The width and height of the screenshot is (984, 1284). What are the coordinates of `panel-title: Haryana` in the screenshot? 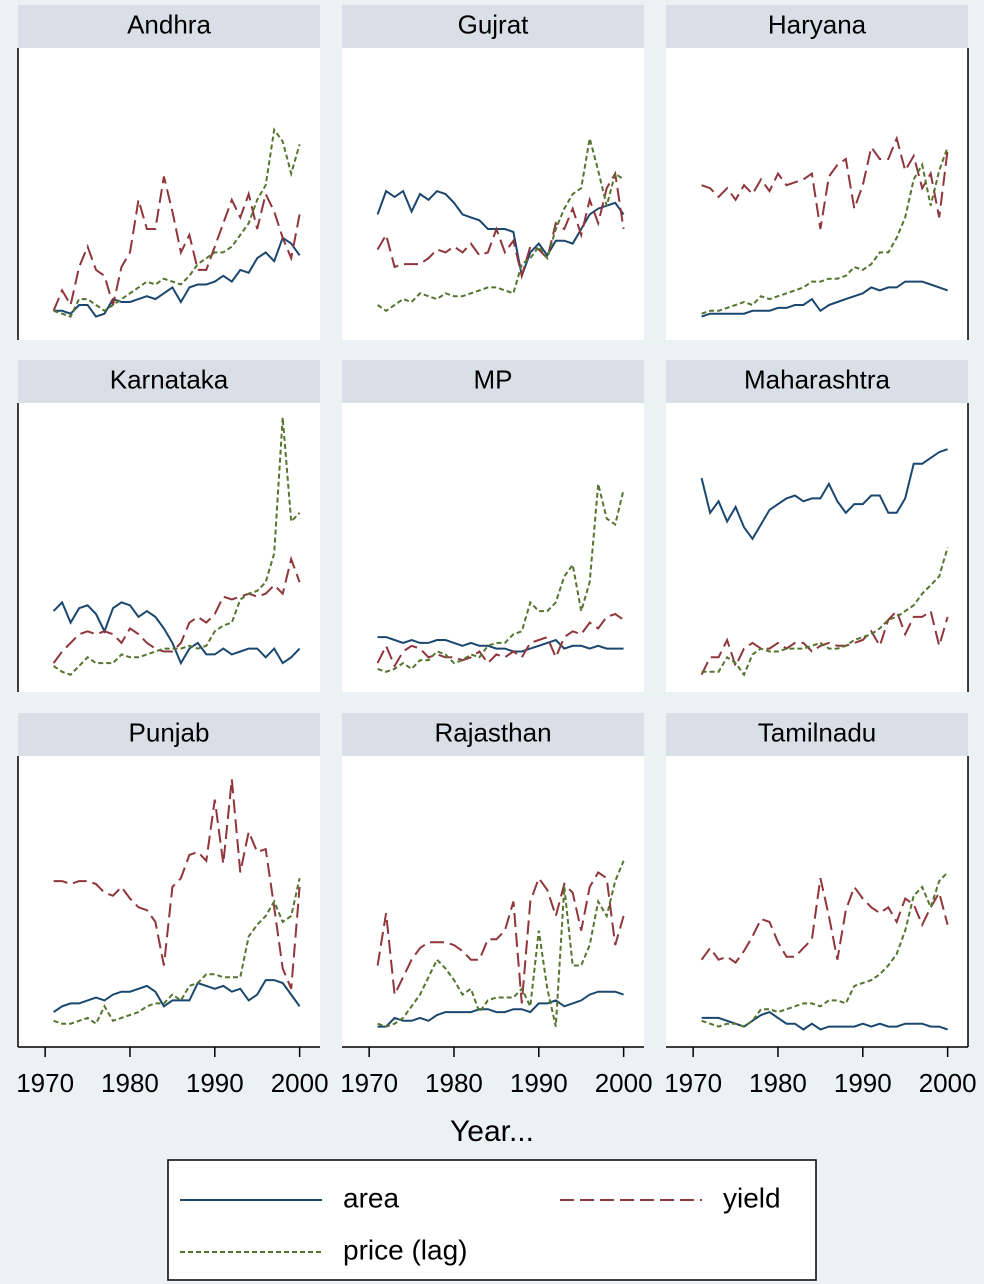 It's located at (817, 24).